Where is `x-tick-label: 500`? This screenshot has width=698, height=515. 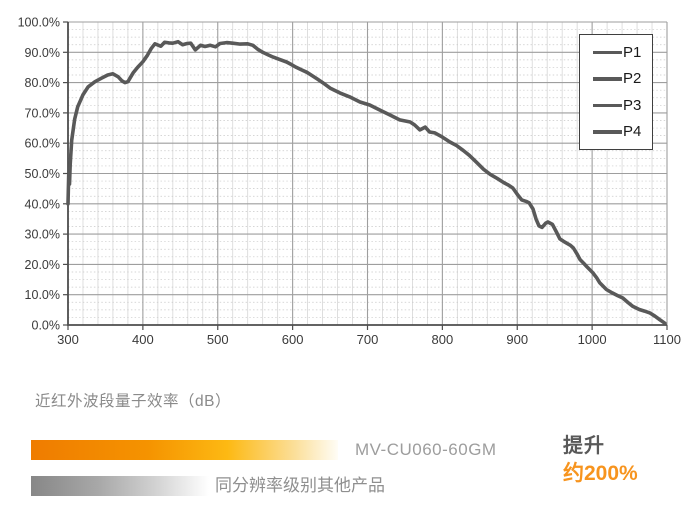
x-tick-label: 500 is located at coordinates (218, 339).